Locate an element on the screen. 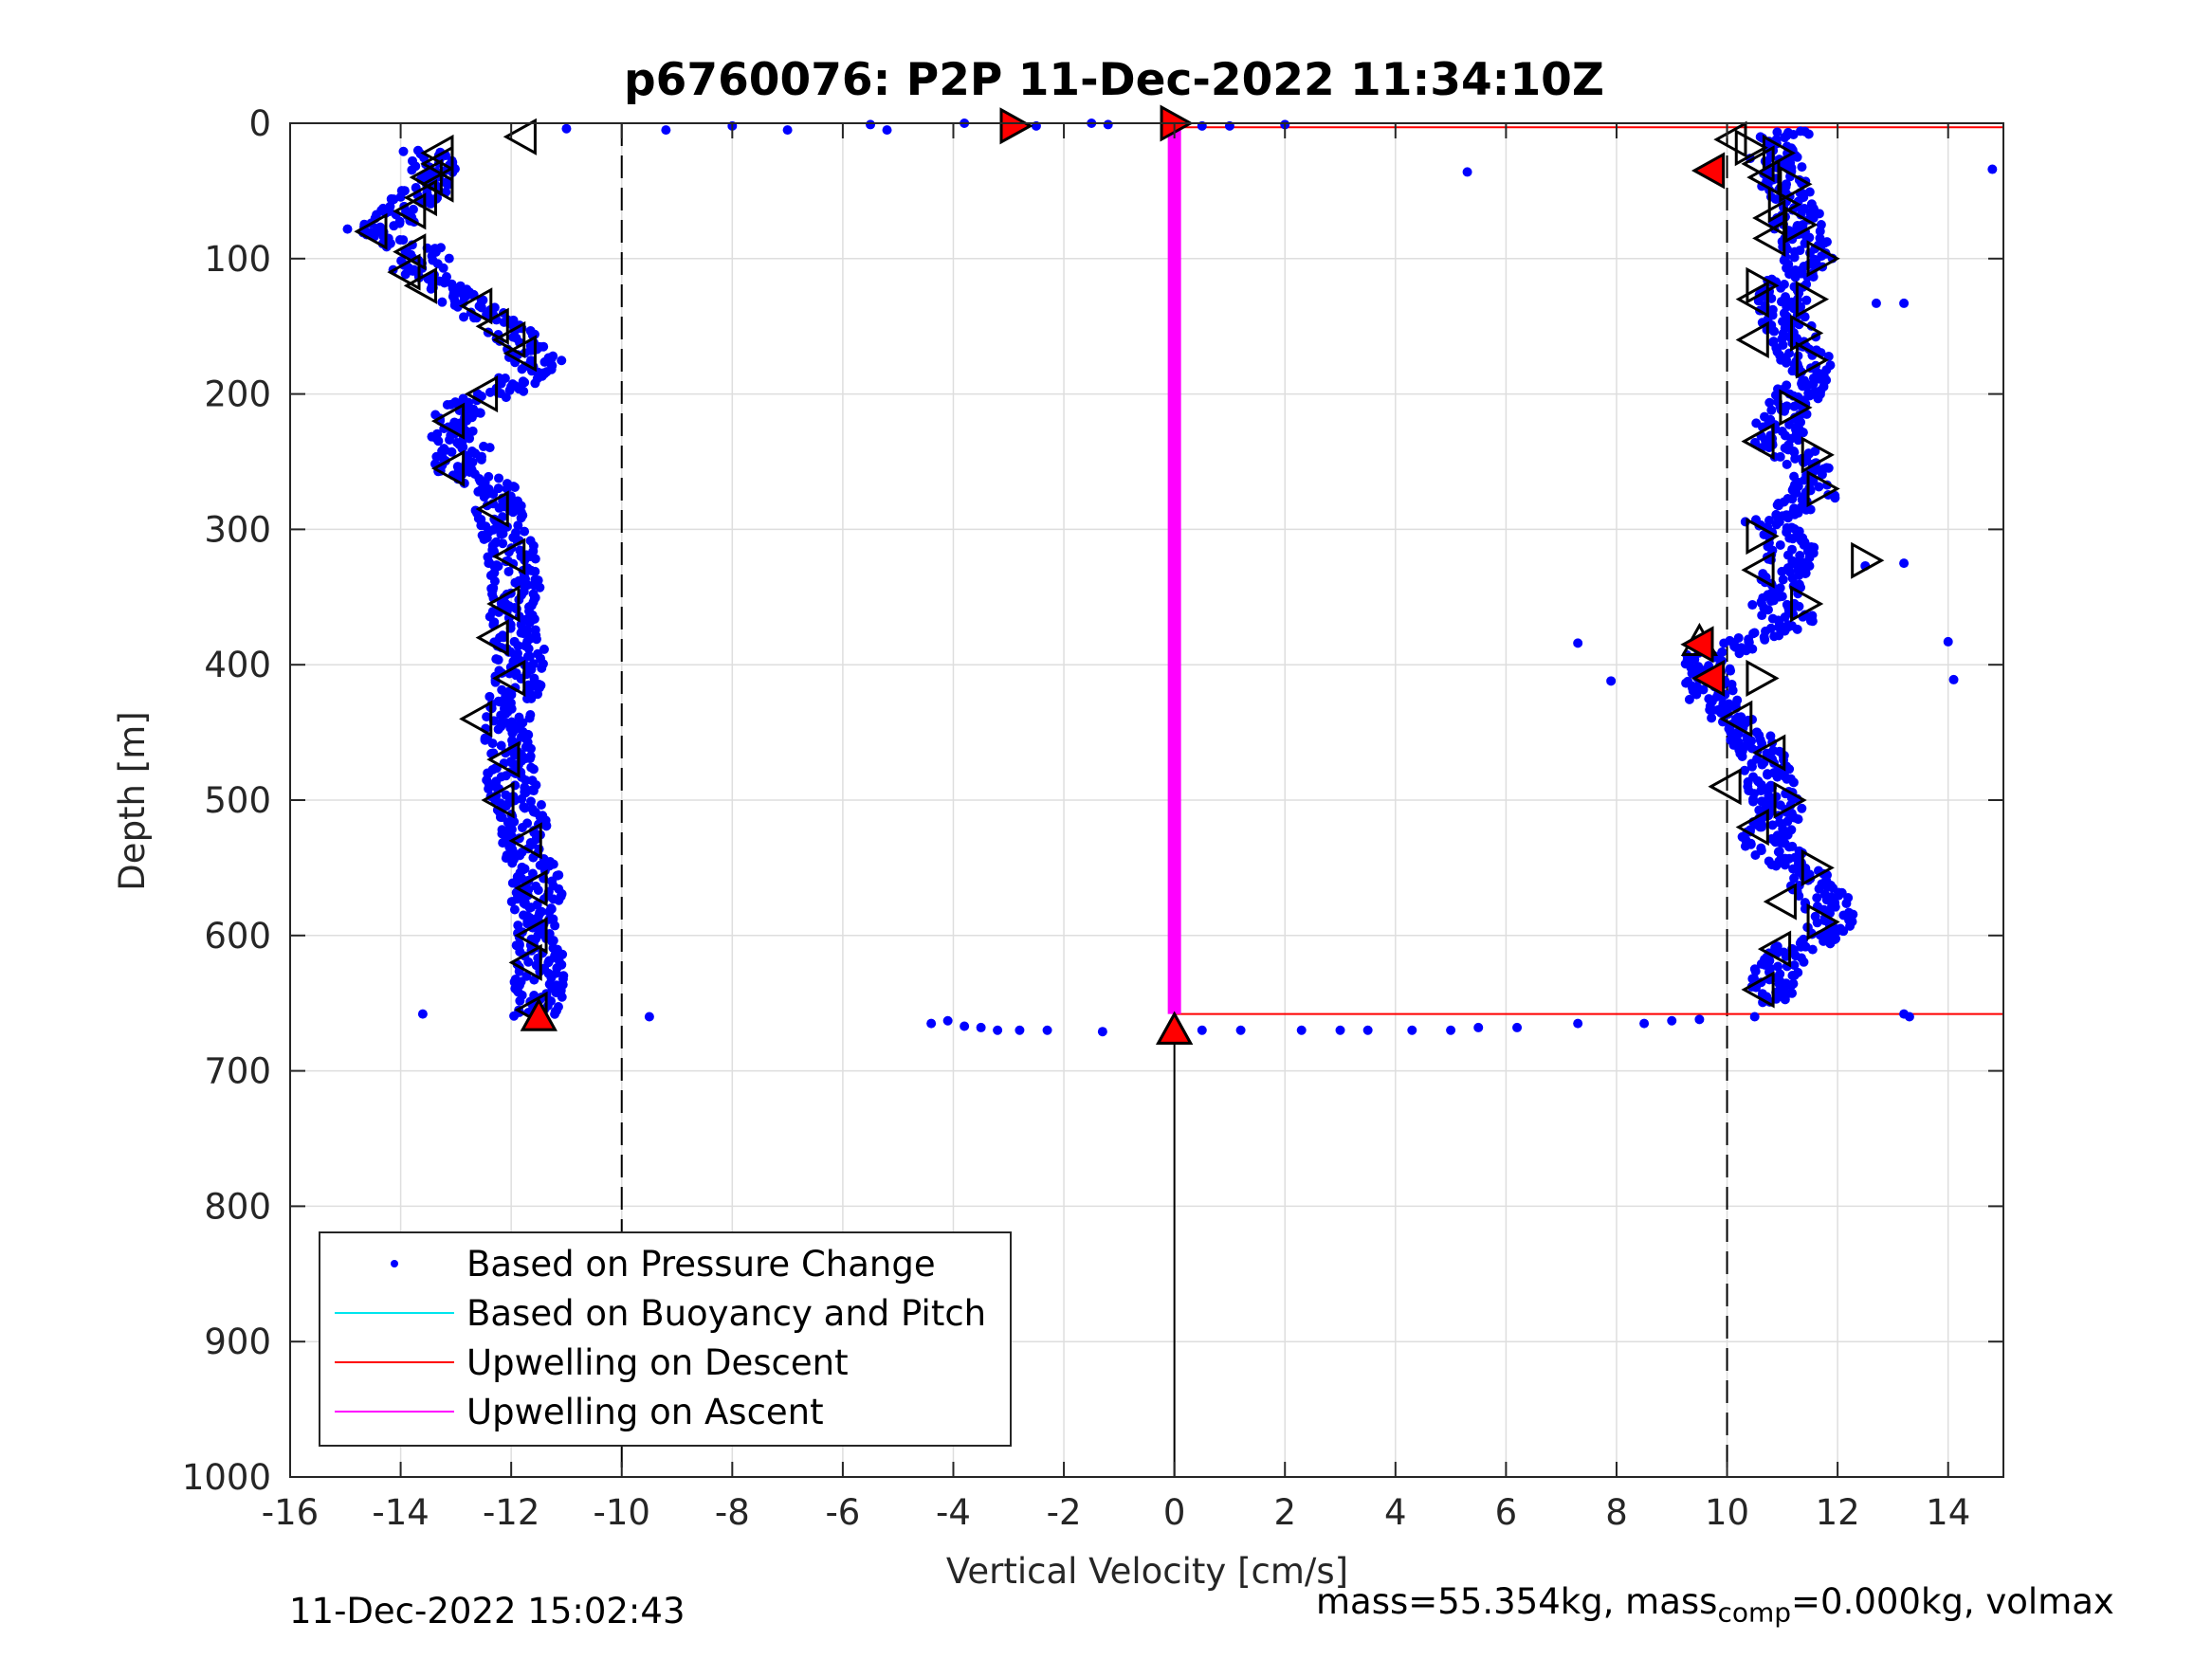 The height and width of the screenshot is (1659, 2212). legend-label: Based on Pressure Change is located at coordinates (701, 1264).